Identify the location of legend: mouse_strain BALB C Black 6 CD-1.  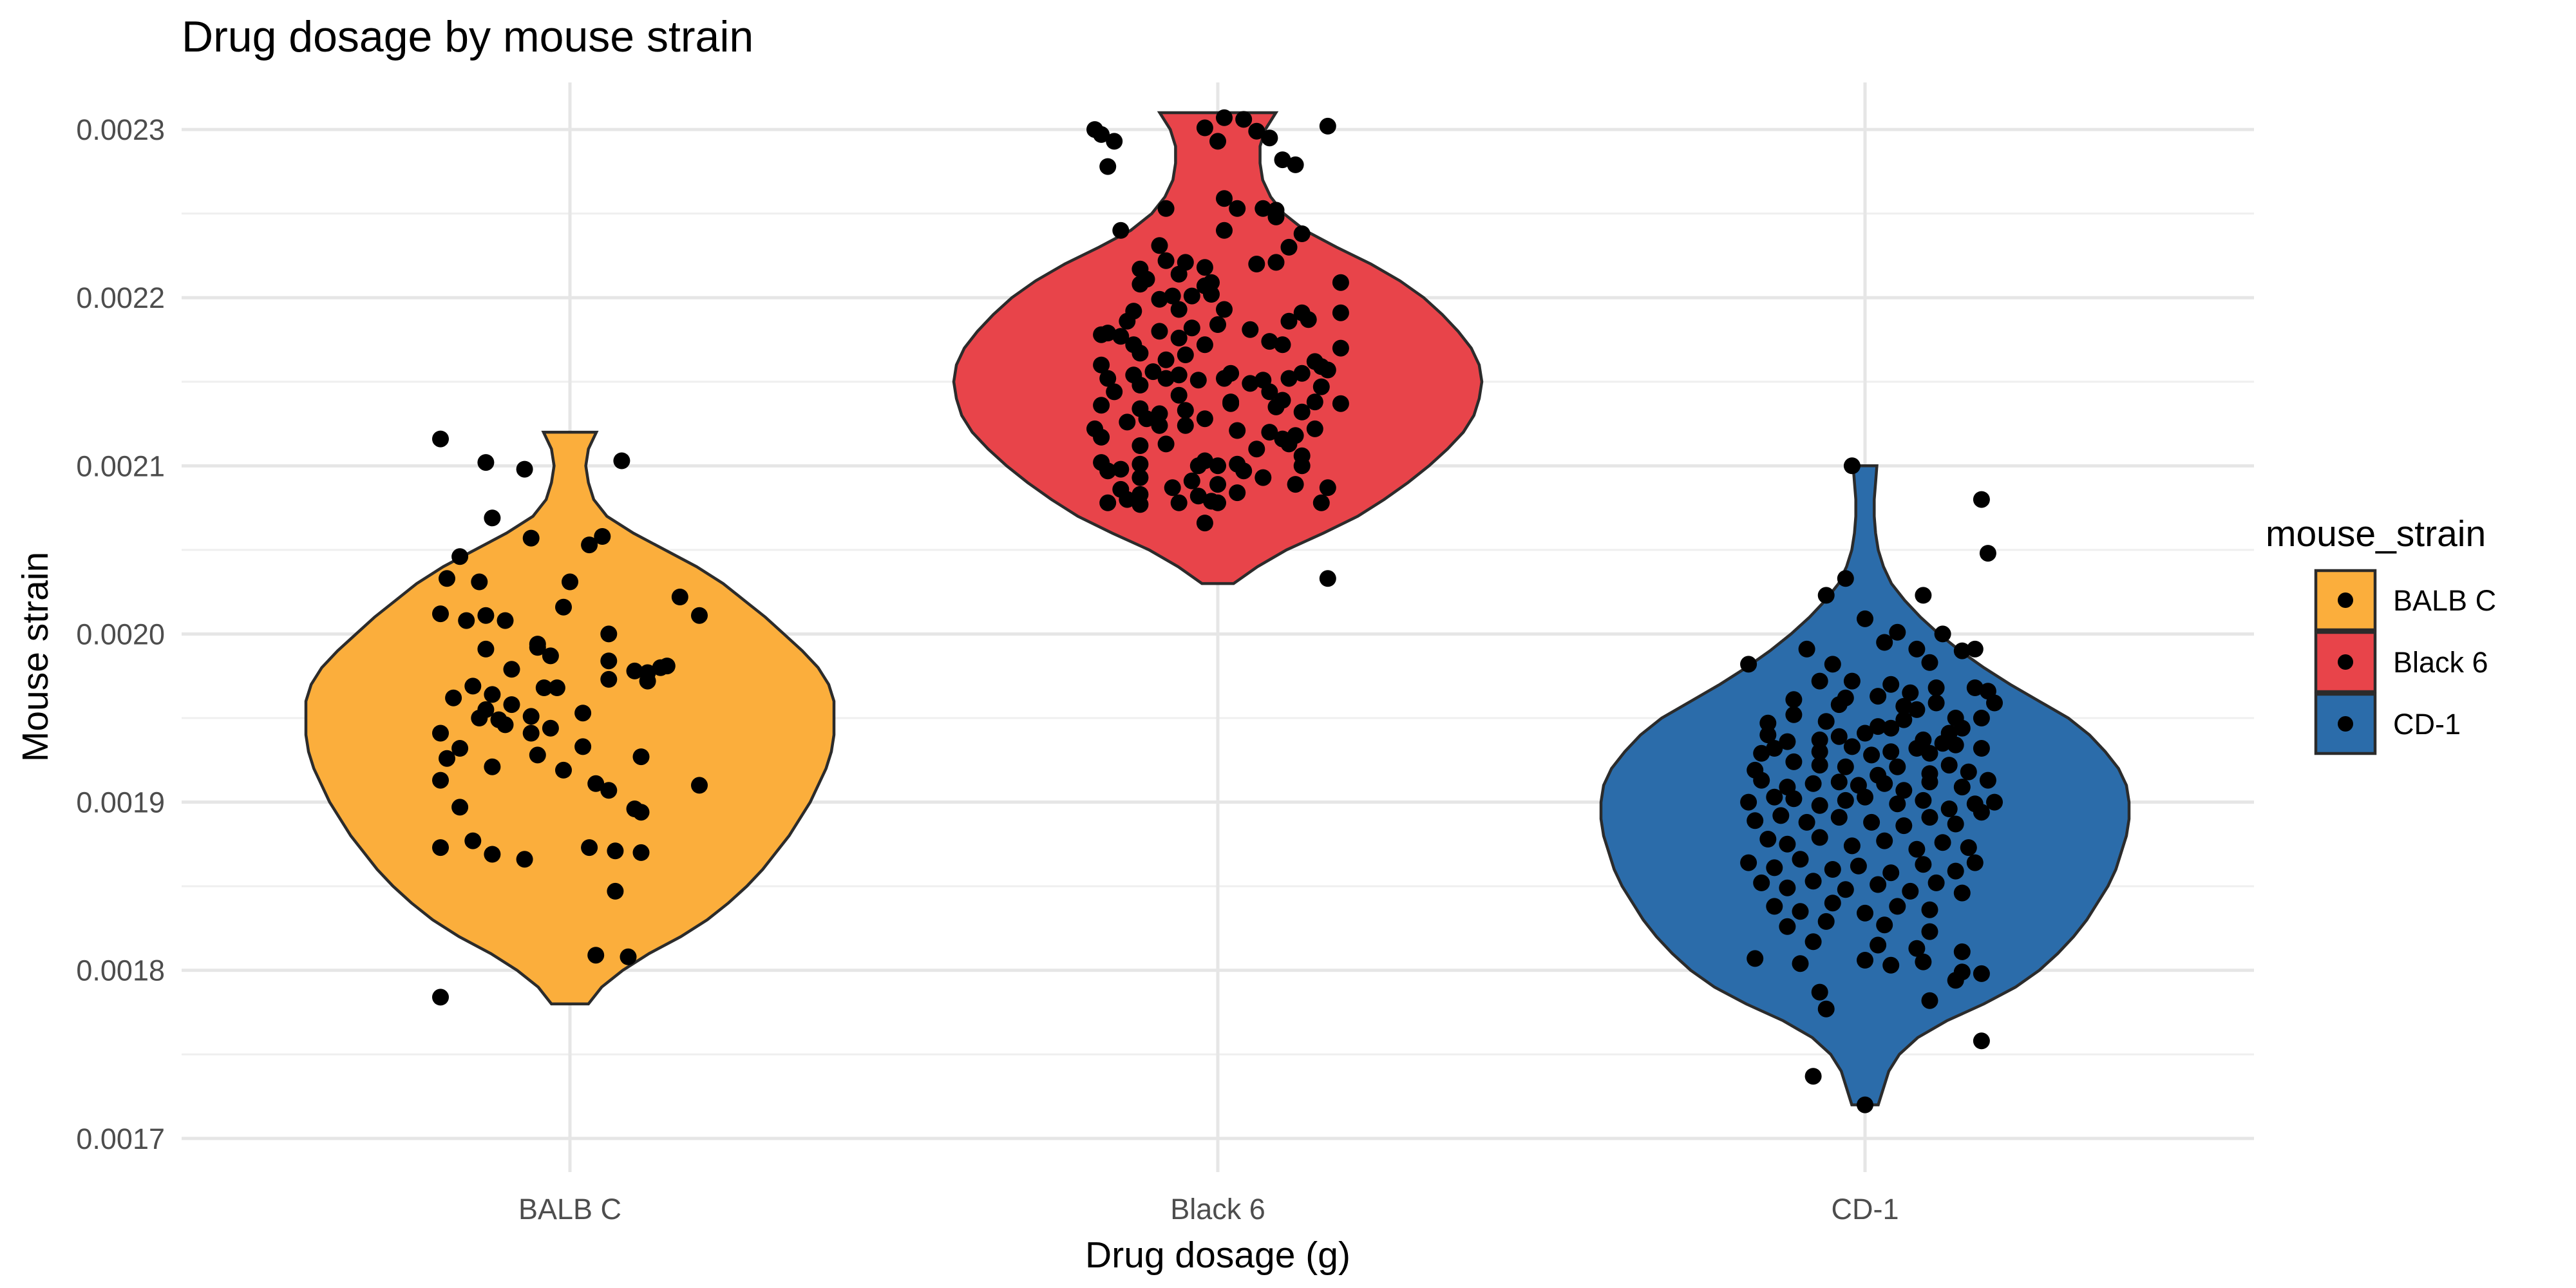
(2381, 634).